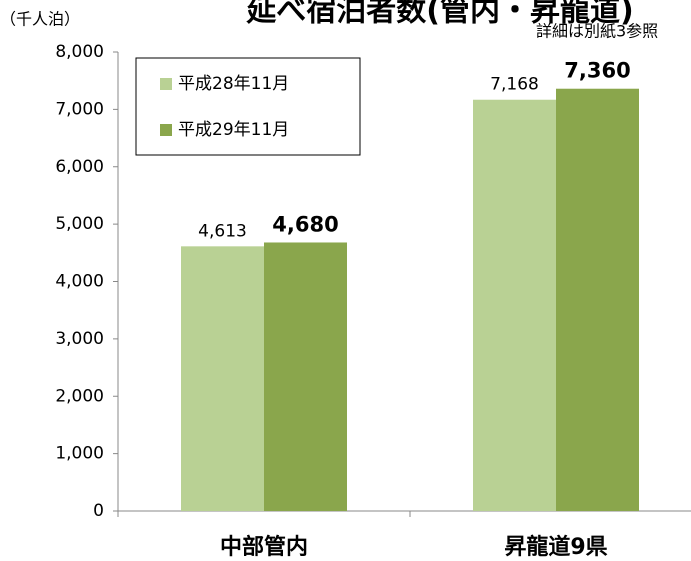 The image size is (691, 561). Describe the element at coordinates (248, 106) in the screenshot. I see `legend-box` at that location.